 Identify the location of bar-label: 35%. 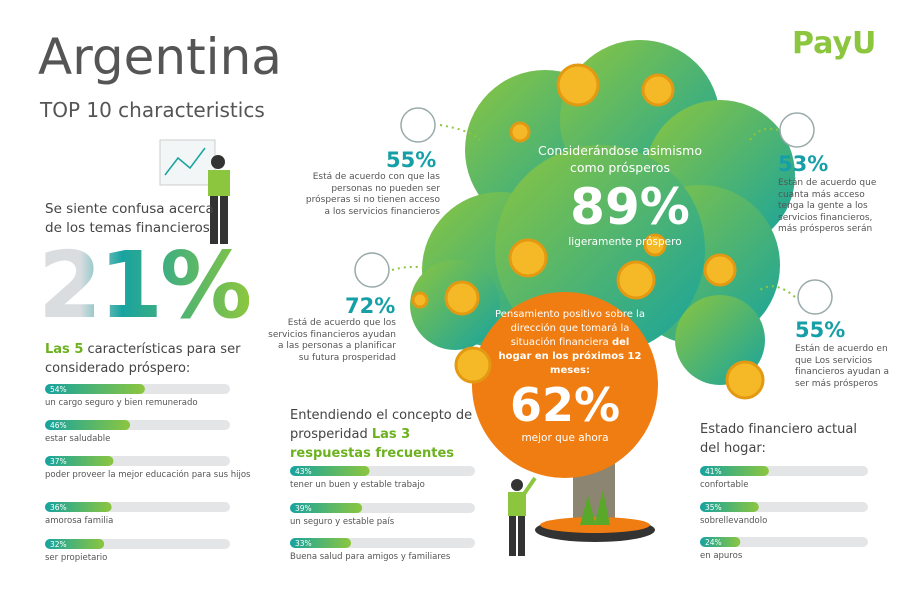
(713, 507).